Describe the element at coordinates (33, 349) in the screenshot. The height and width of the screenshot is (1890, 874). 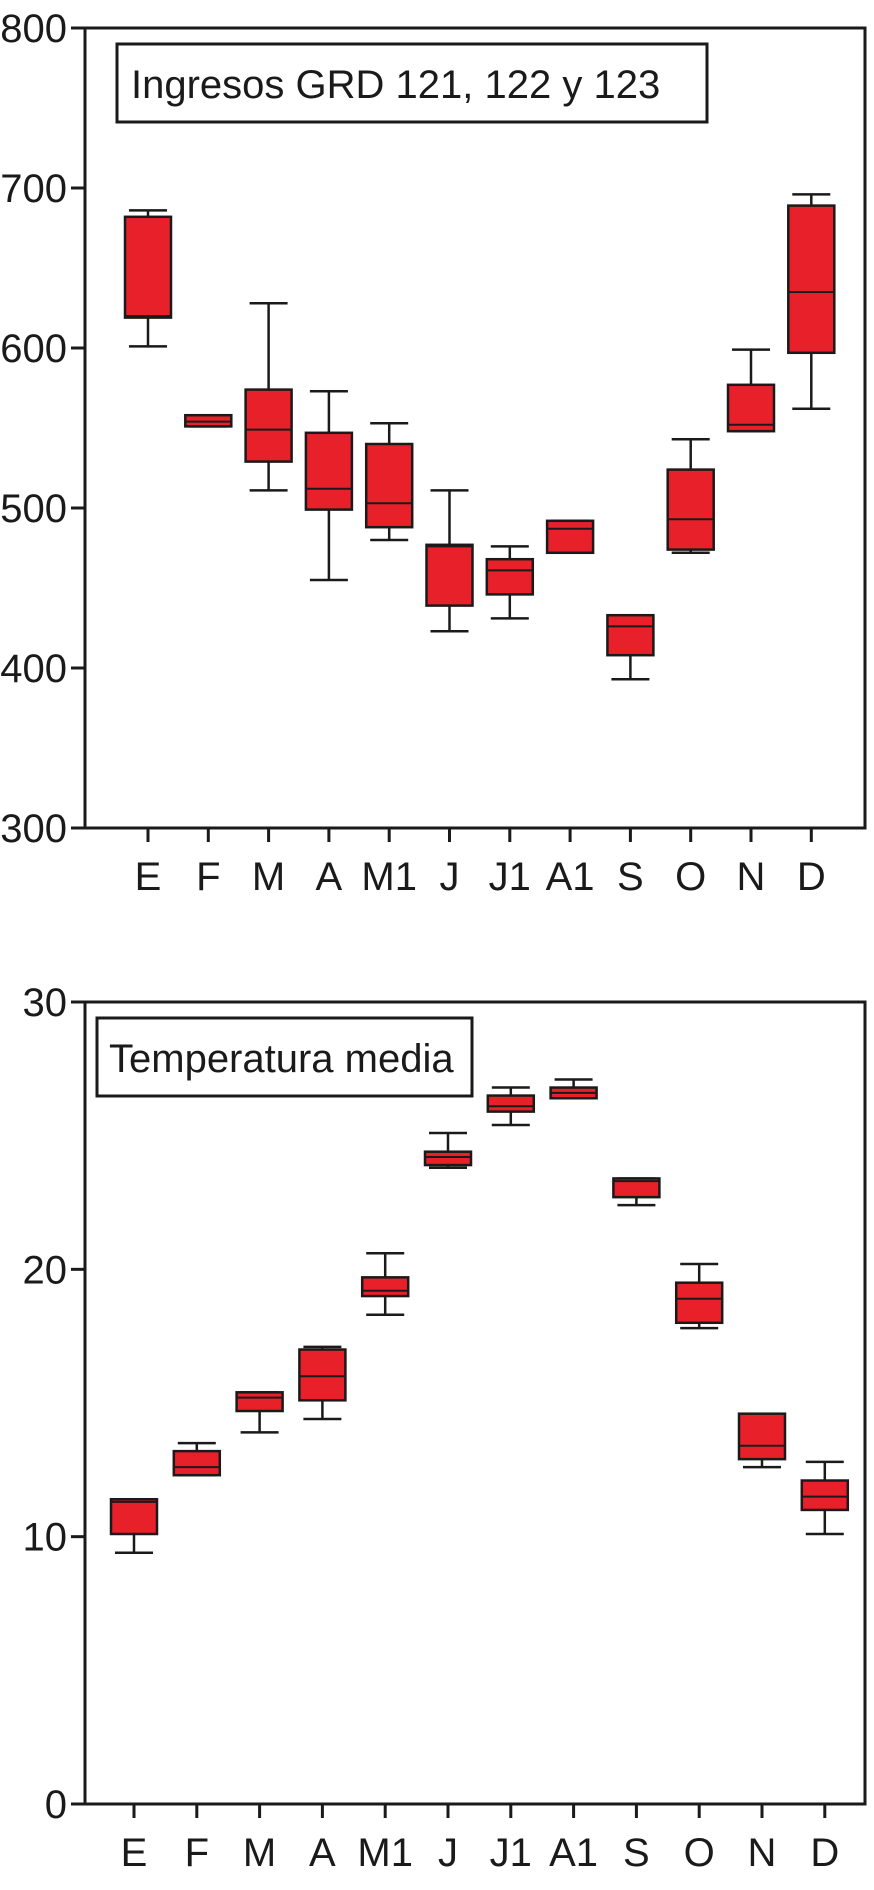
I see `y-tick-label: 600` at that location.